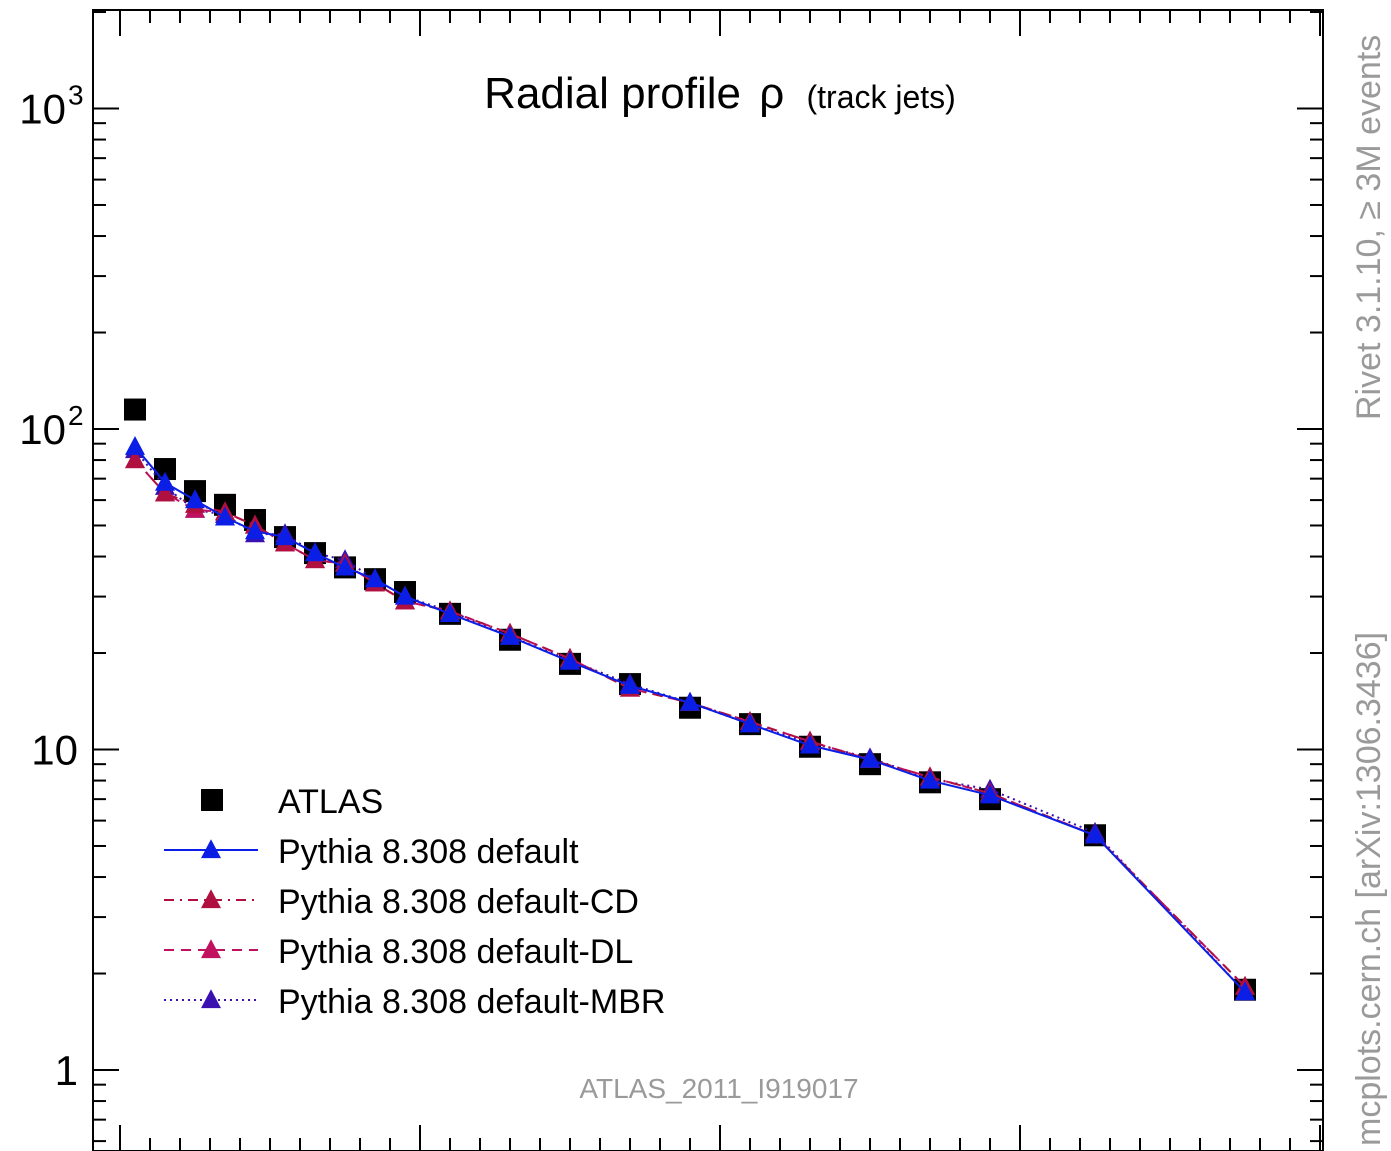  Describe the element at coordinates (471, 1002) in the screenshot. I see `legend-label: Pythia 8.308 default-MBR` at that location.